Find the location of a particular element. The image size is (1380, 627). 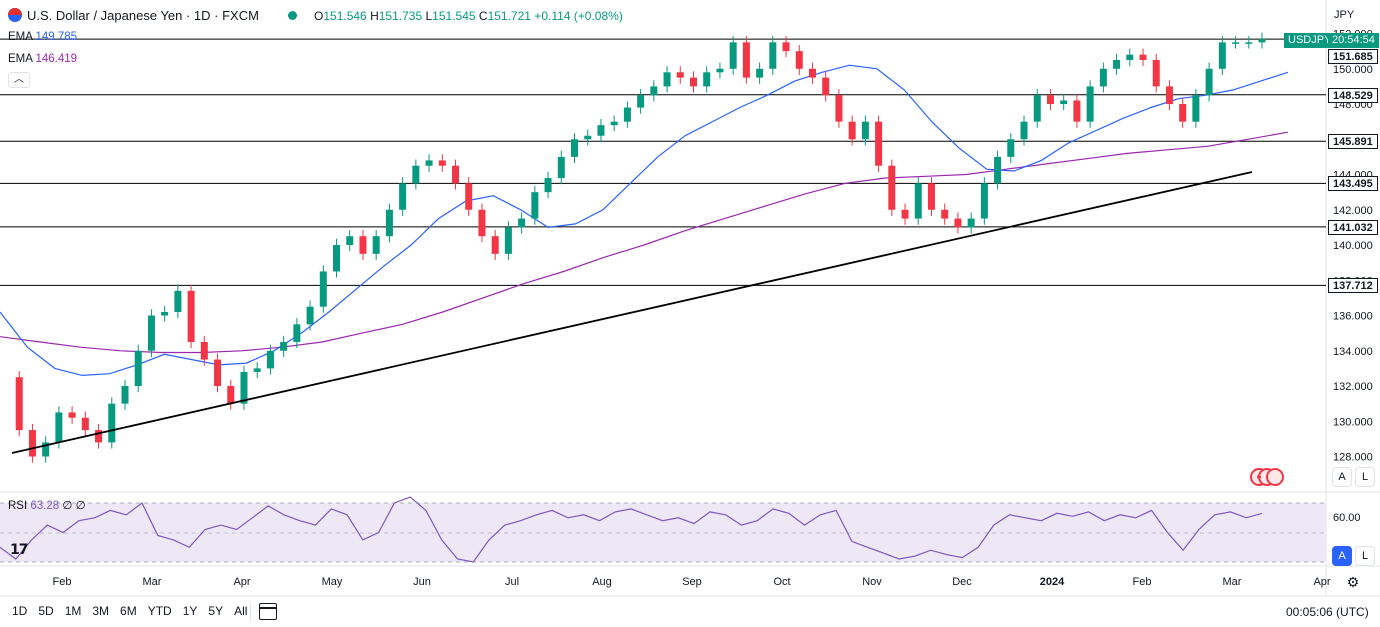

y-tick-label: 142.000 is located at coordinates (1353, 211).